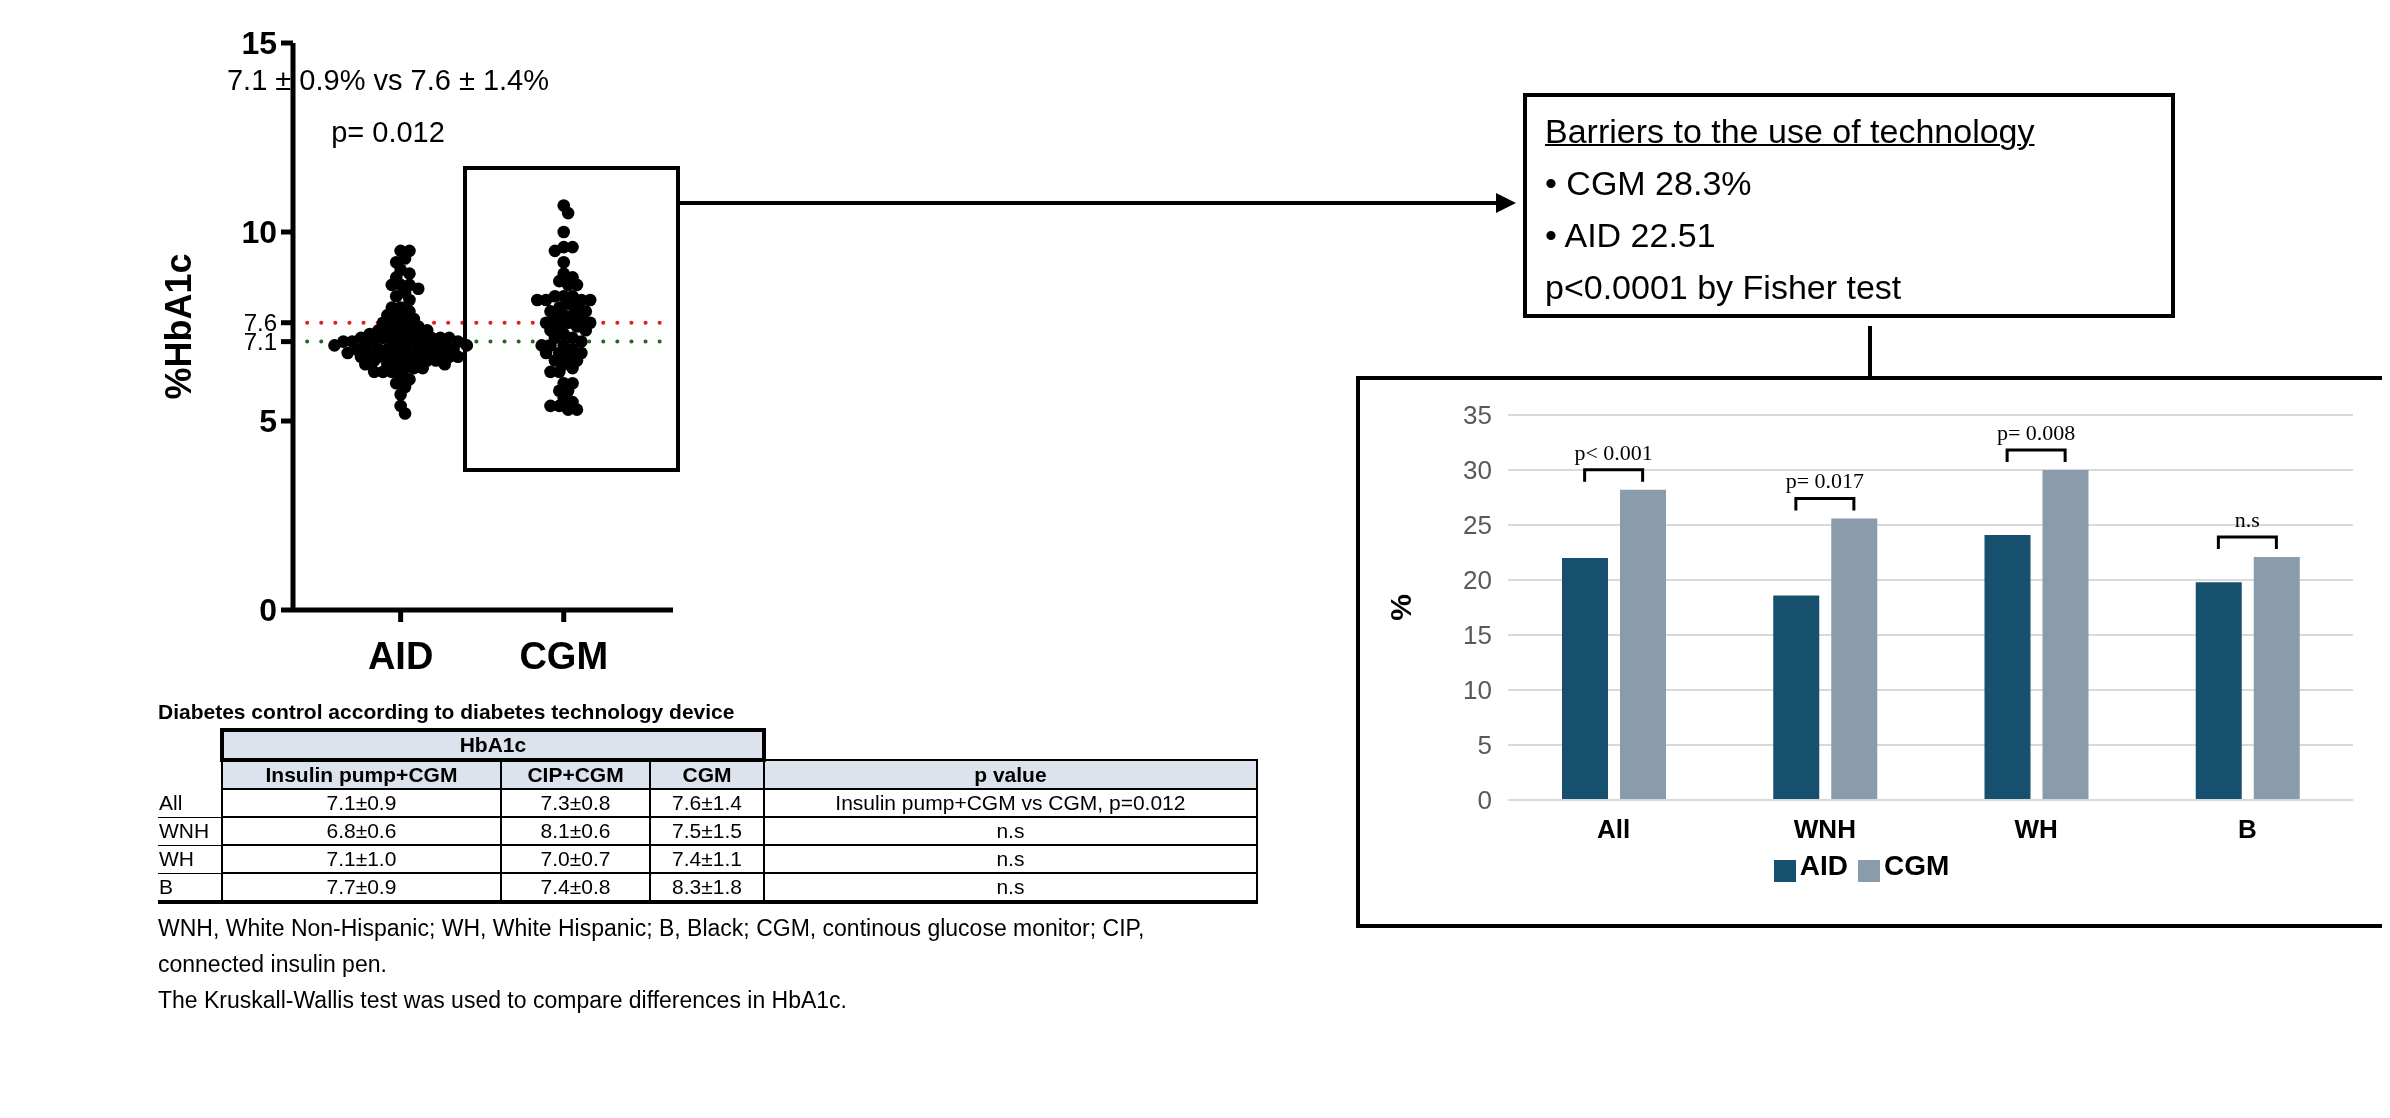 The height and width of the screenshot is (1118, 2390). I want to click on category-label: All, so click(171, 802).